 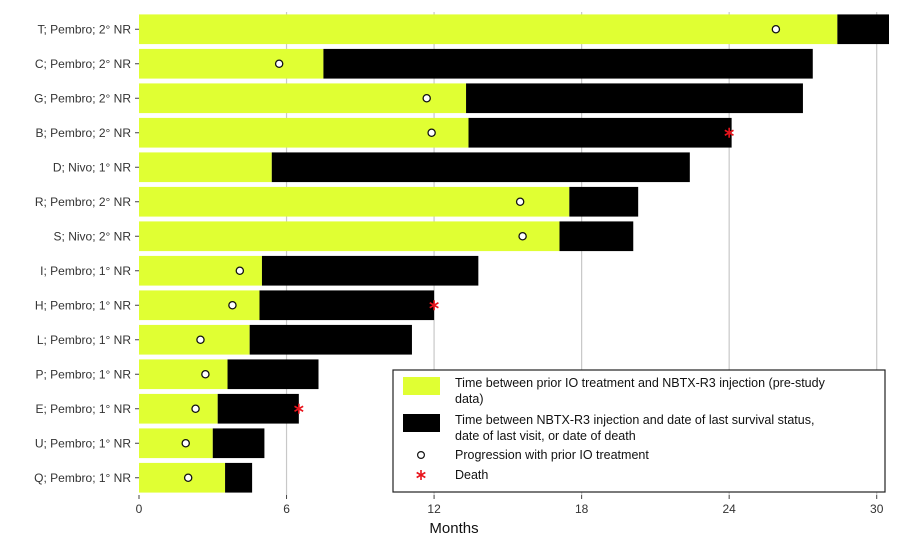 I want to click on x-tick-label-30: 30, so click(x=877, y=509).